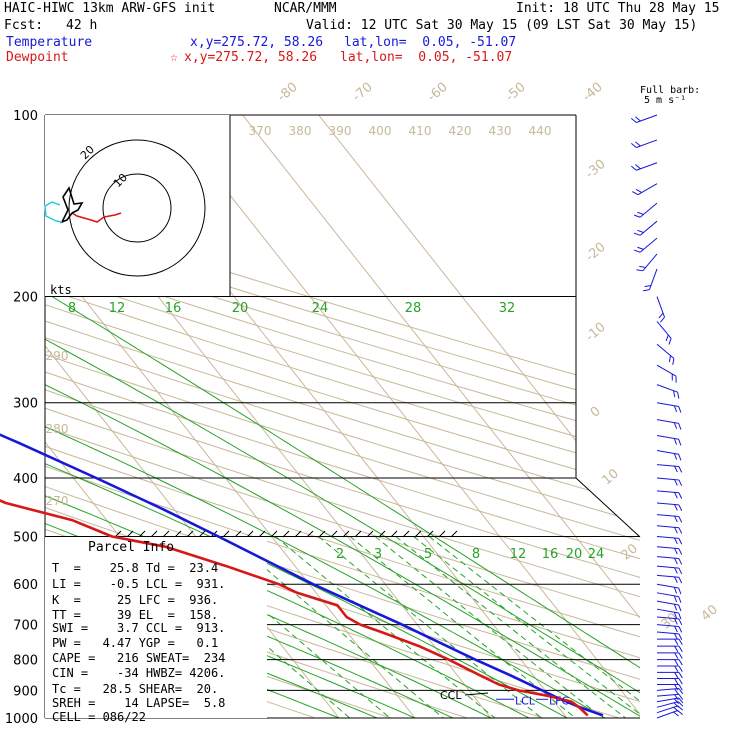 The height and width of the screenshot is (740, 740). Describe the element at coordinates (630, 552) in the screenshot. I see `isotherm-label: 20` at that location.